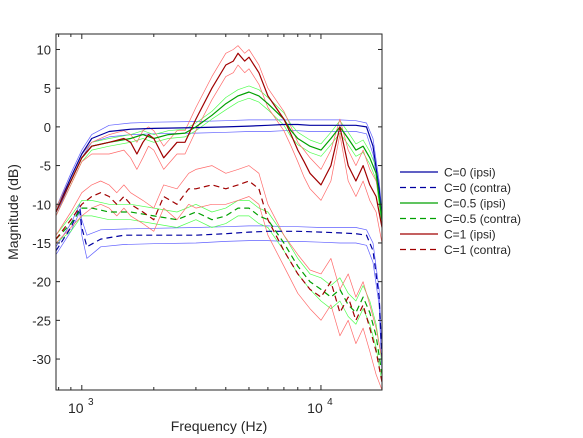 This screenshot has height=438, width=583. Describe the element at coordinates (45, 166) in the screenshot. I see `y-tick-label: -5` at that location.